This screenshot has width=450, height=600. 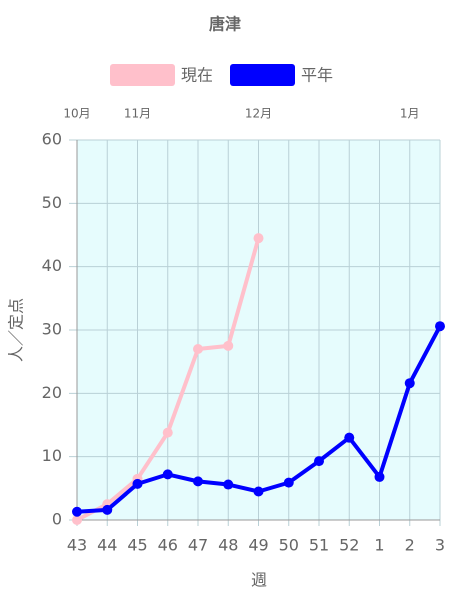 What do you see at coordinates (107, 545) in the screenshot?
I see `x-tick-label: 44` at bounding box center [107, 545].